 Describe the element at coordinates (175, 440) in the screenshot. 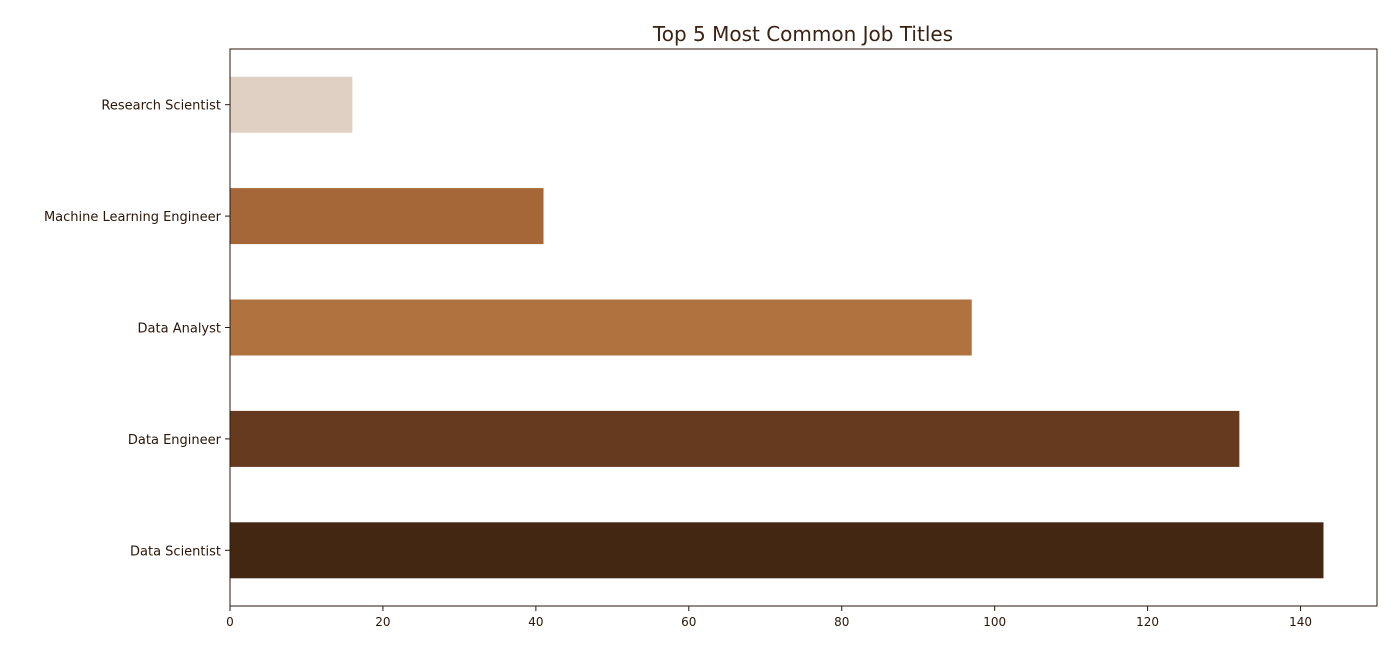

I see `y-tick-label: Data Engineer` at that location.